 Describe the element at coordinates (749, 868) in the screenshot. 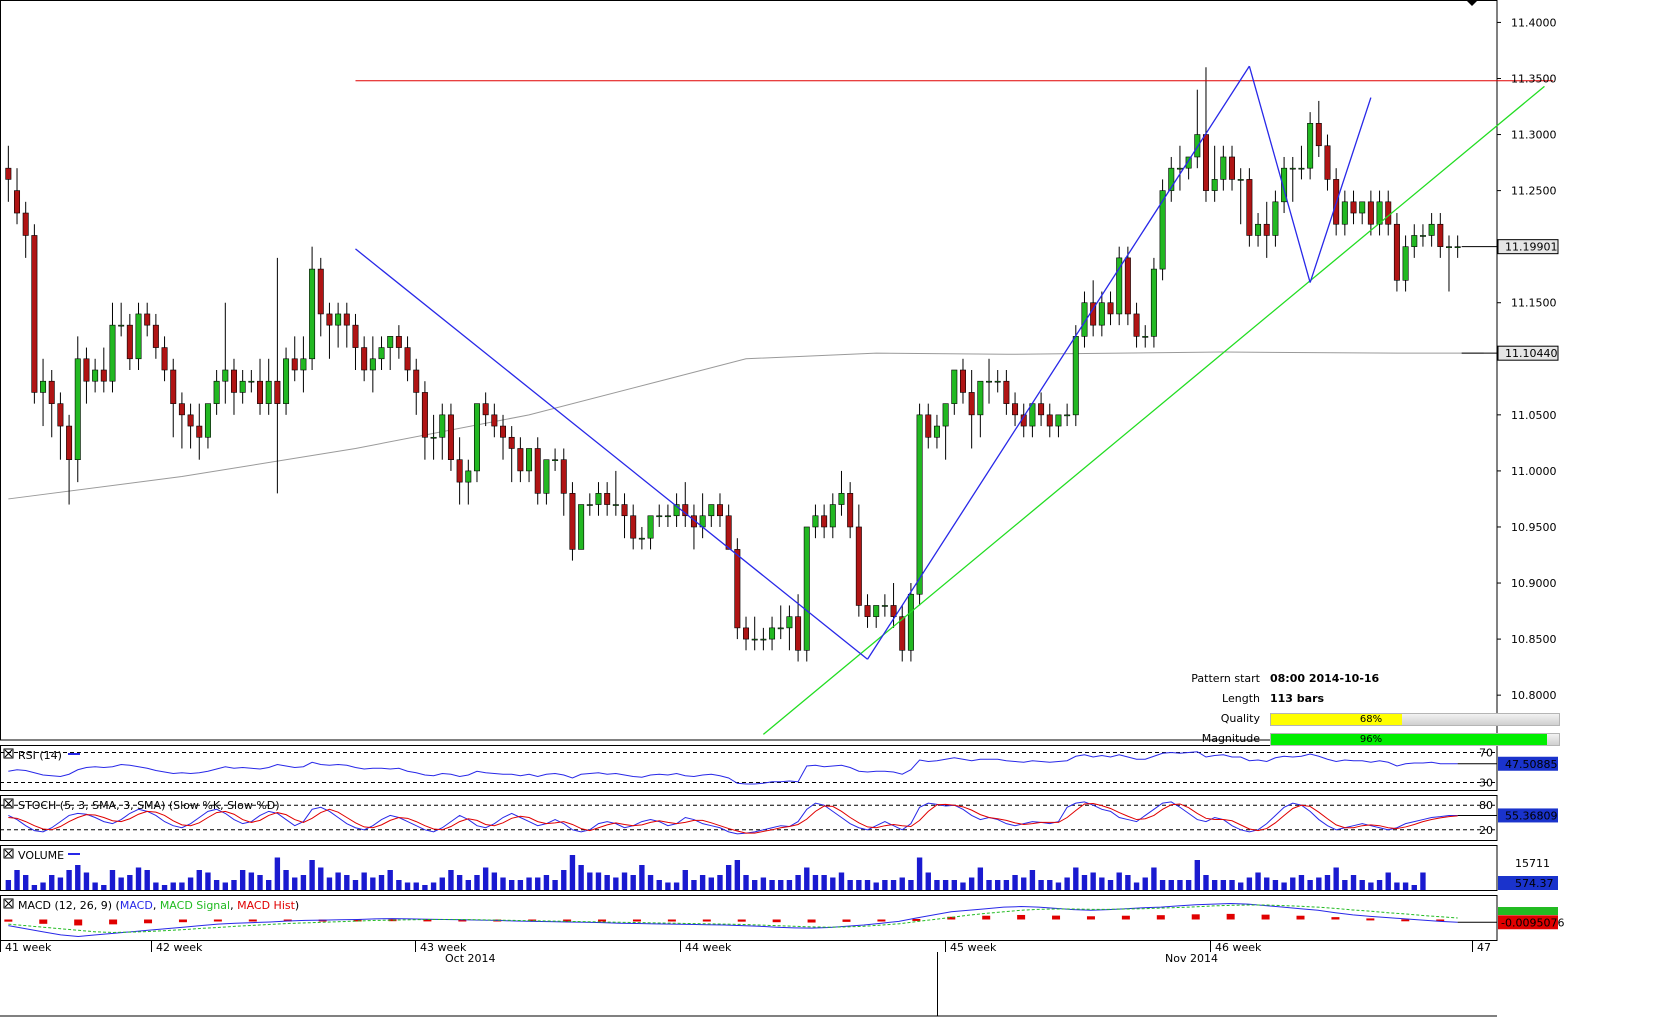

I see `volume-border` at that location.